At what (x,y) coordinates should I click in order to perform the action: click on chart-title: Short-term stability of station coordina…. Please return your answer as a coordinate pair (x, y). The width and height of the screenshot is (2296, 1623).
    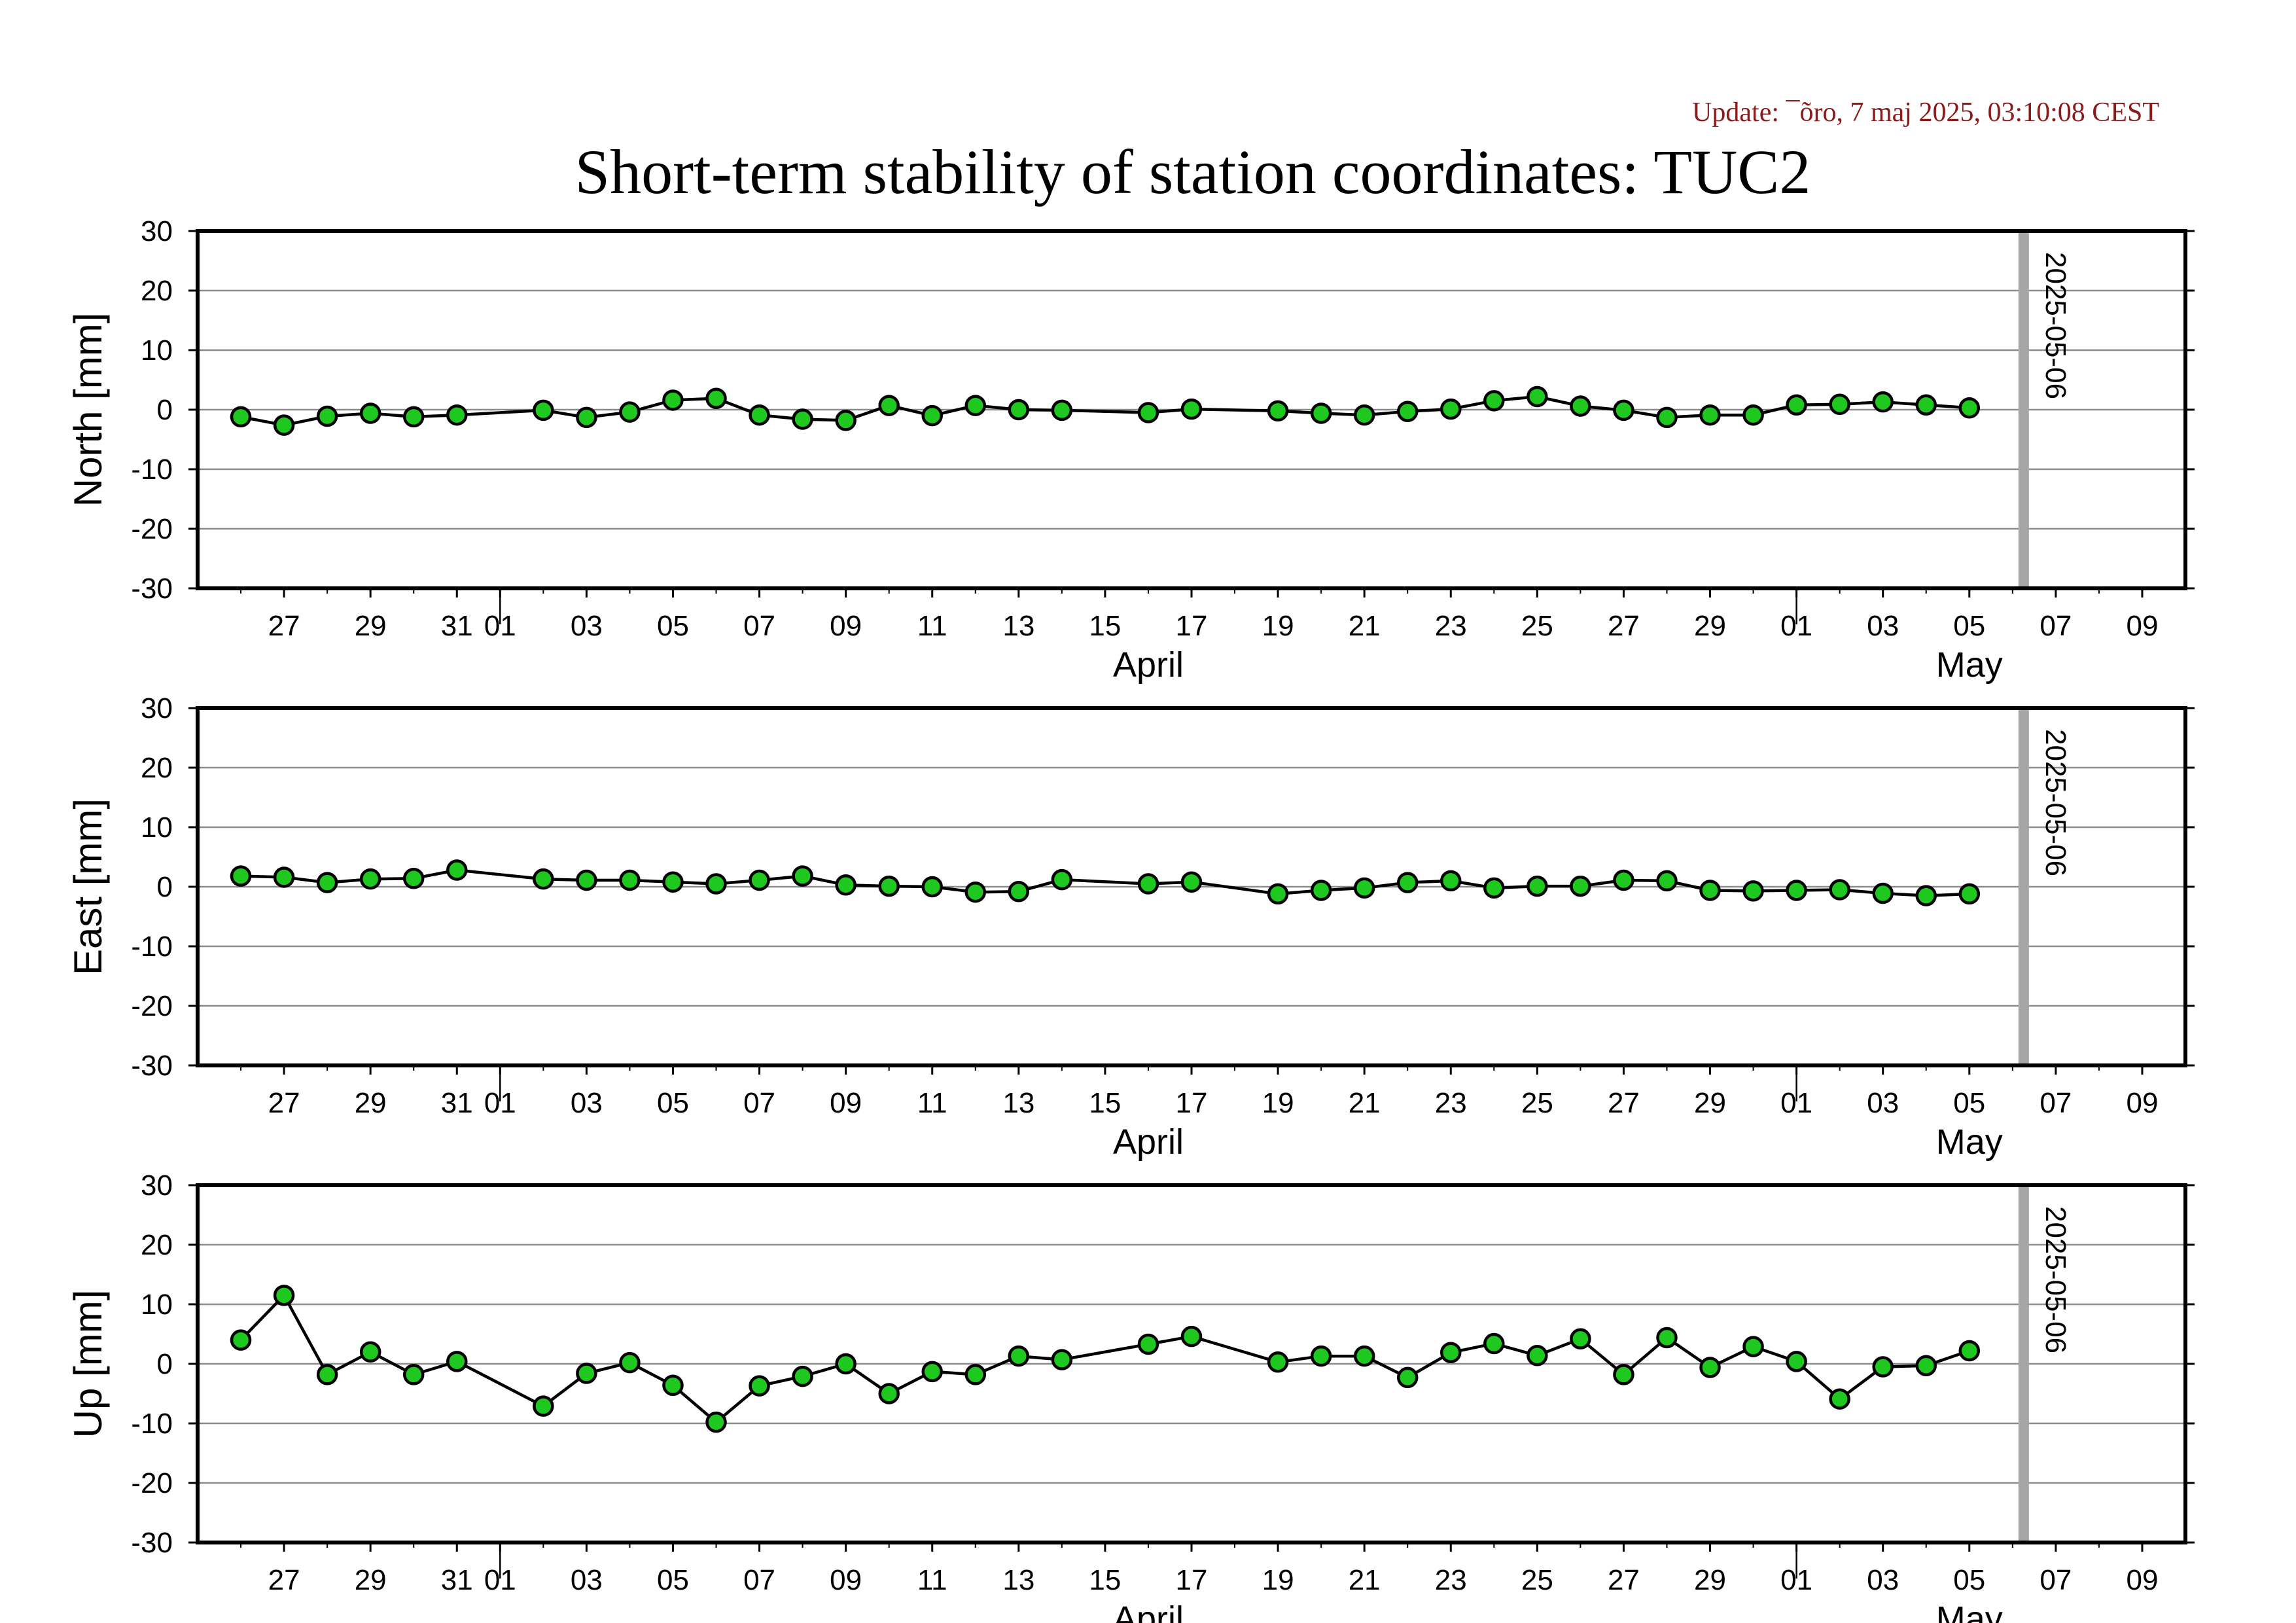
    Looking at the image, I should click on (1193, 172).